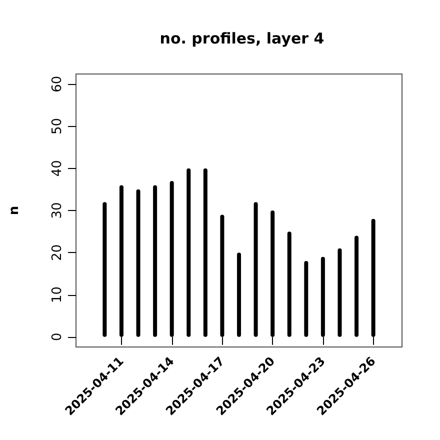 This screenshot has width=440, height=440. What do you see at coordinates (57, 168) in the screenshot?
I see `y-tick-label: 40` at bounding box center [57, 168].